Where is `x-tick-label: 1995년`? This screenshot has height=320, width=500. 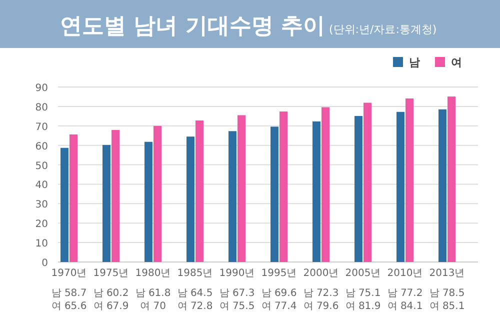
x-tick-label: 1995년 is located at coordinates (279, 273).